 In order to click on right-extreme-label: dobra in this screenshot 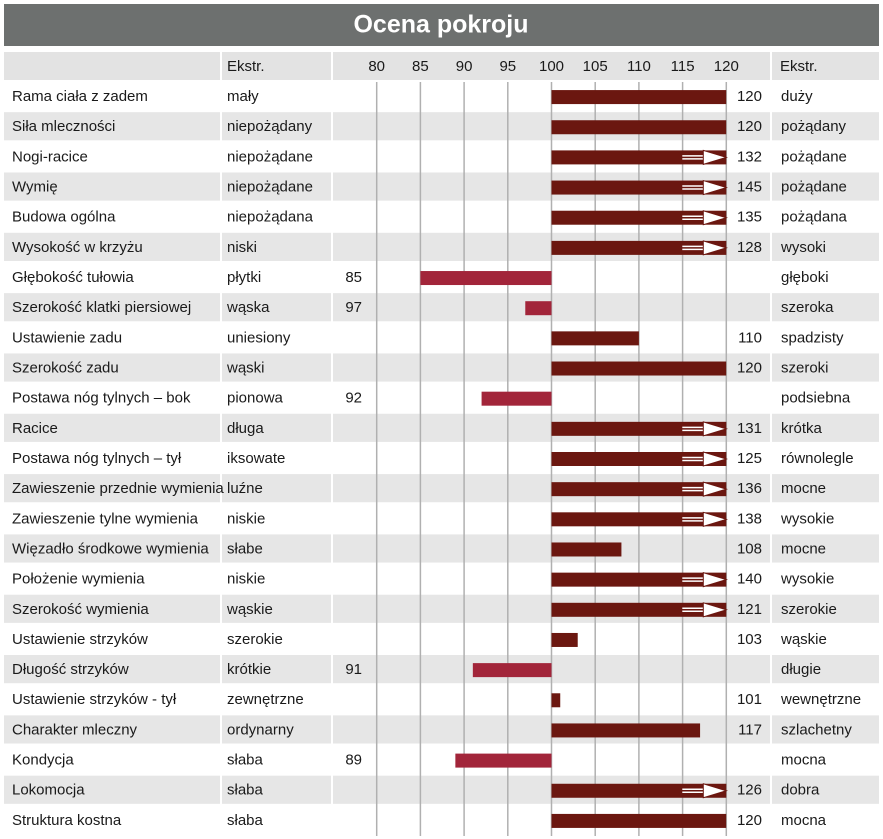, I will do `click(800, 790)`.